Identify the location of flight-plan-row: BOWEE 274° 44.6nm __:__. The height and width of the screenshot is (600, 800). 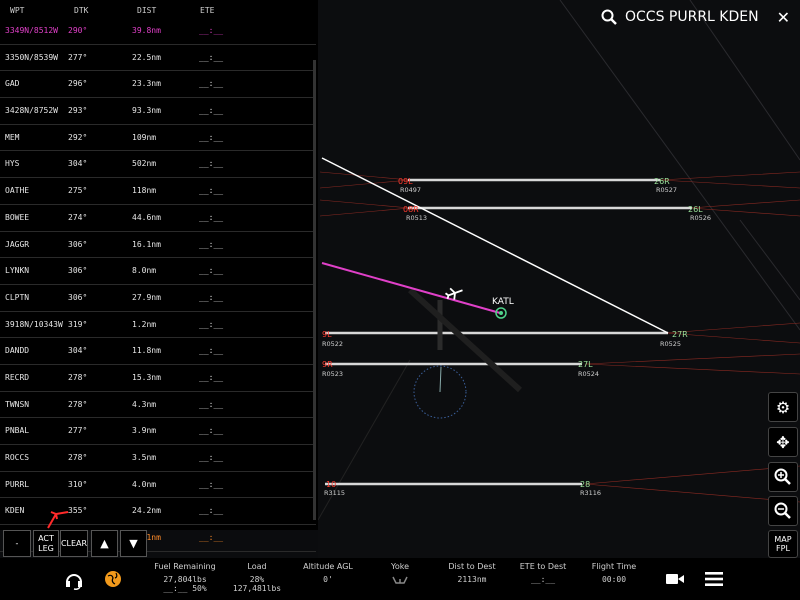
(158, 218).